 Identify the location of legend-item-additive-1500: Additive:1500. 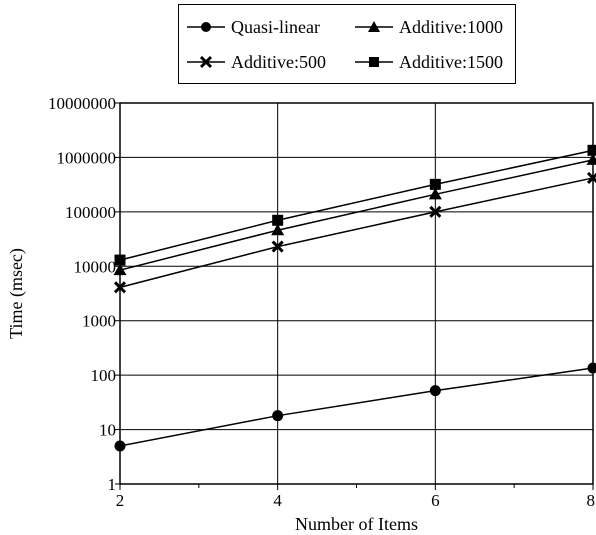
(429, 62).